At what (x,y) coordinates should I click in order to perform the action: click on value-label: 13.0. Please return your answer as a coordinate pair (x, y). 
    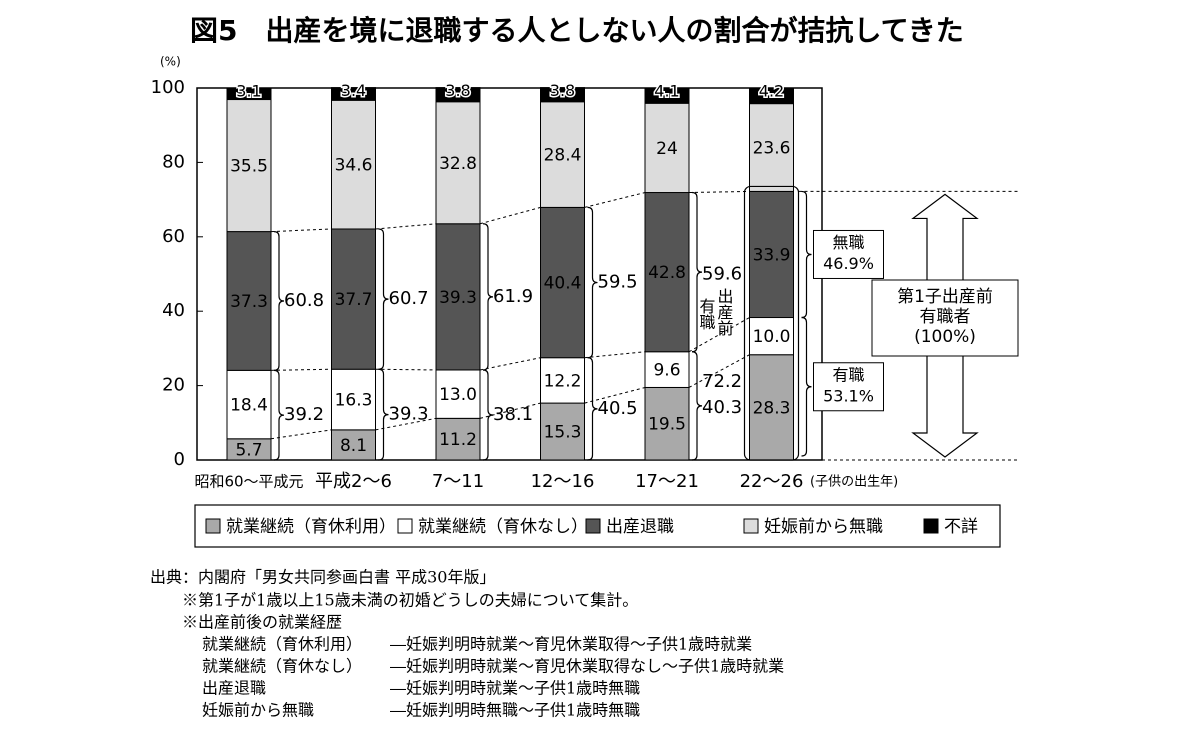
    Looking at the image, I should click on (458, 395).